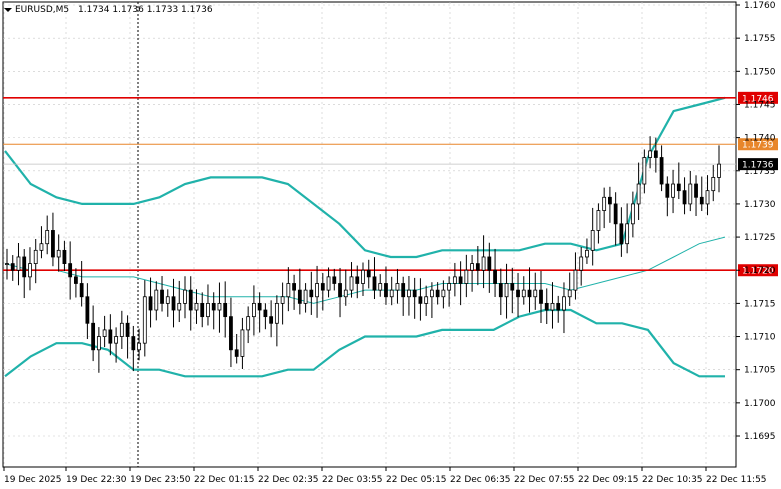 The image size is (781, 489). I want to click on x-tick-label: 22 Dec 02:35, so click(288, 480).